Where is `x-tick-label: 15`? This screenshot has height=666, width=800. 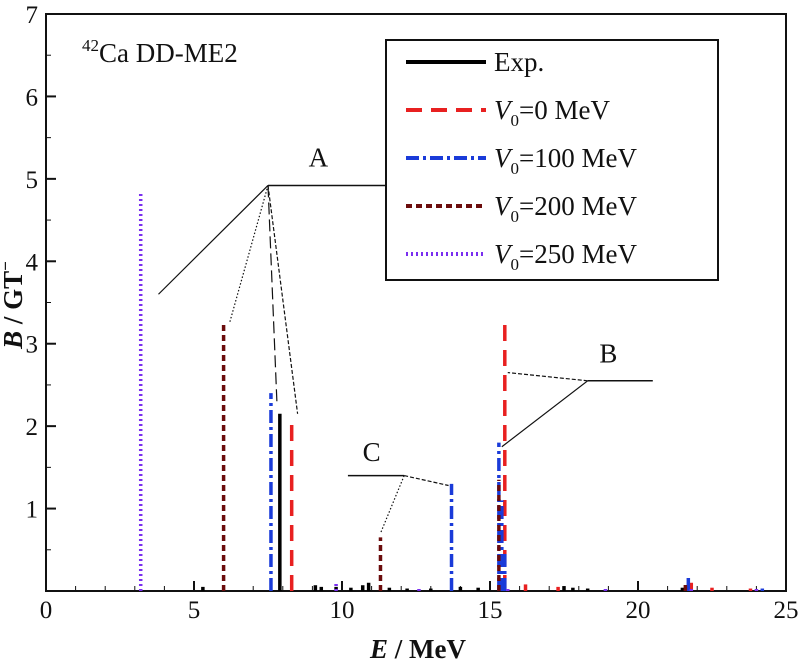 x-tick-label: 15 is located at coordinates (490, 610).